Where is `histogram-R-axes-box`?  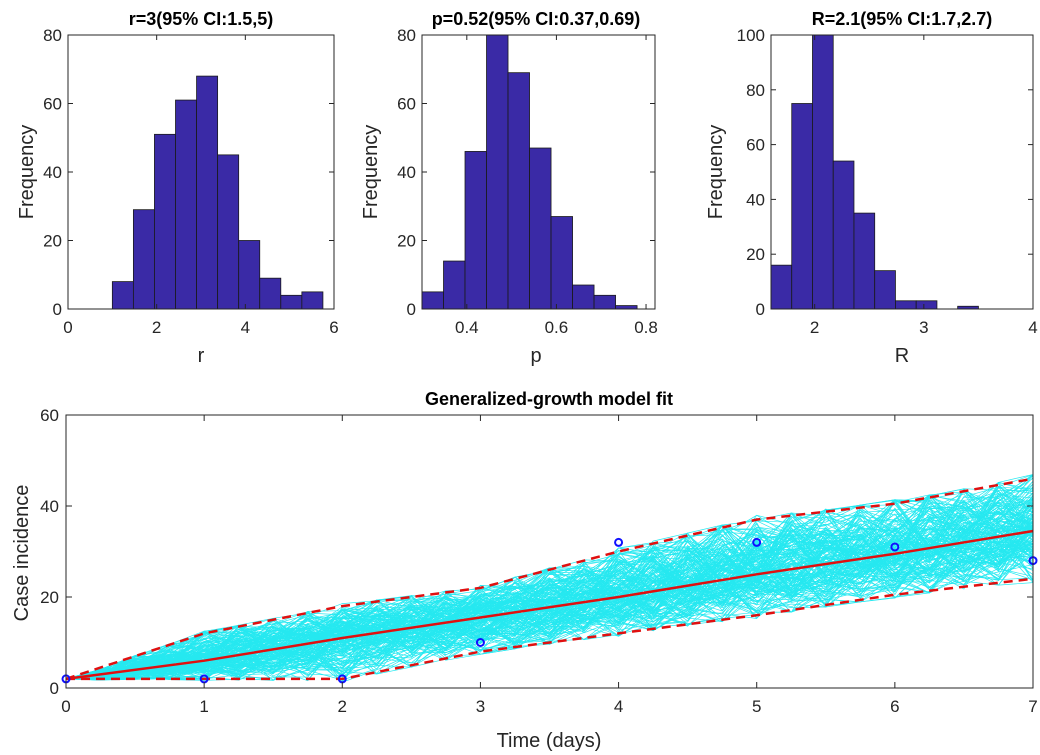
histogram-R-axes-box is located at coordinates (902, 172).